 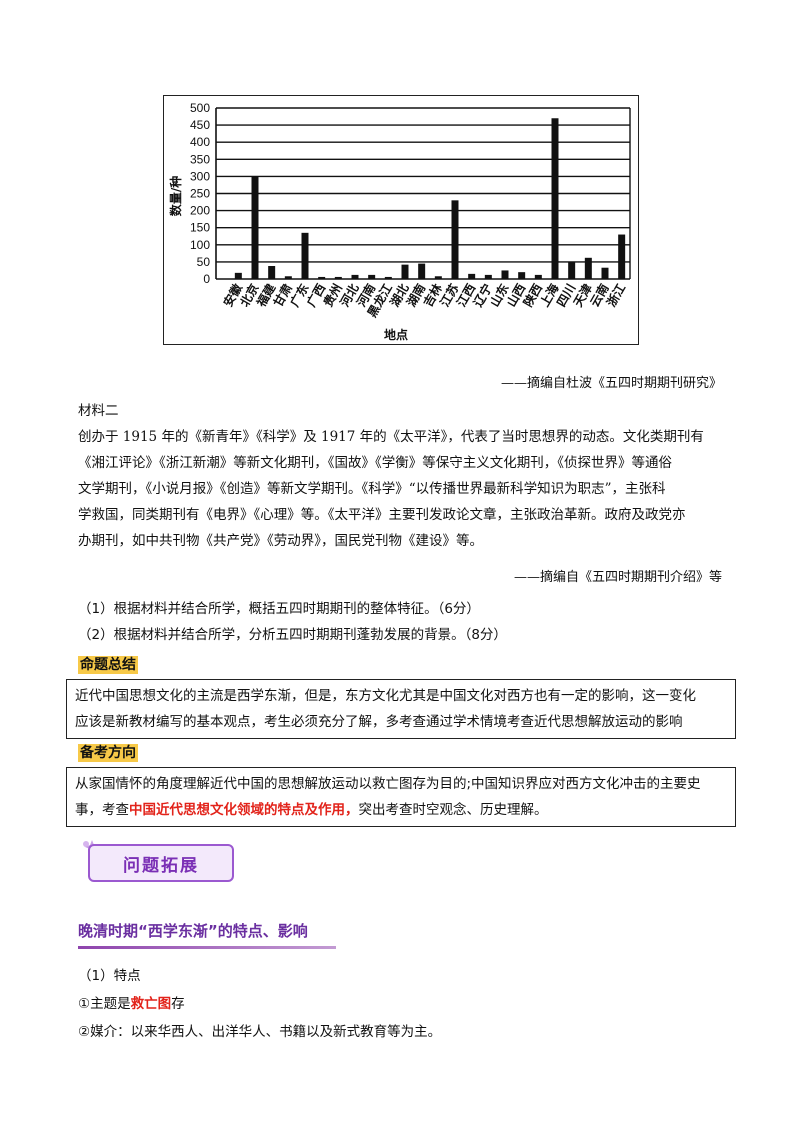 What do you see at coordinates (200, 176) in the screenshot?
I see `y-tick-label: 300` at bounding box center [200, 176].